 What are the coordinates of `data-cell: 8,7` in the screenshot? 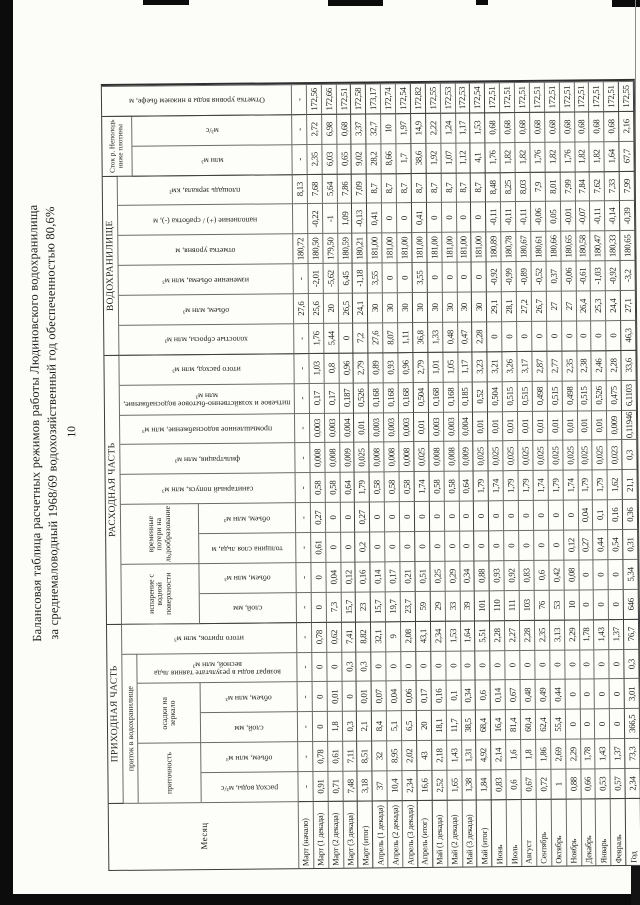 It's located at (464, 187).